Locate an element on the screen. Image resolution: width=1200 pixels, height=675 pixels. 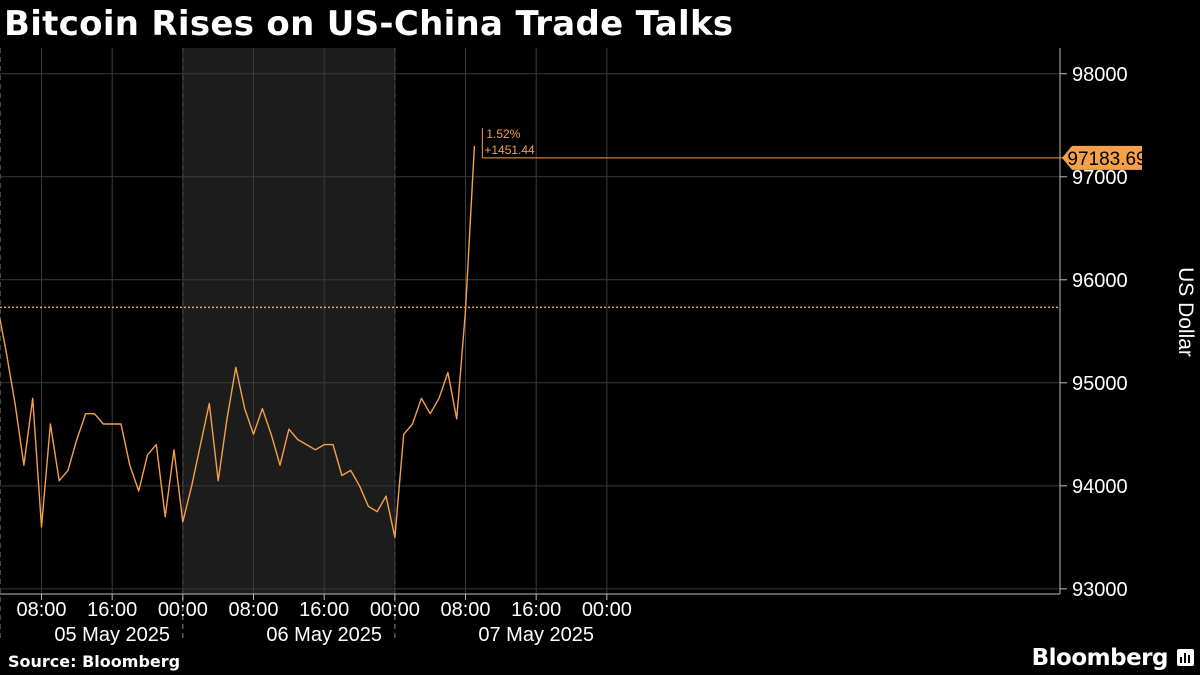
y-tick-label-4: 97000 is located at coordinates (1100, 178).